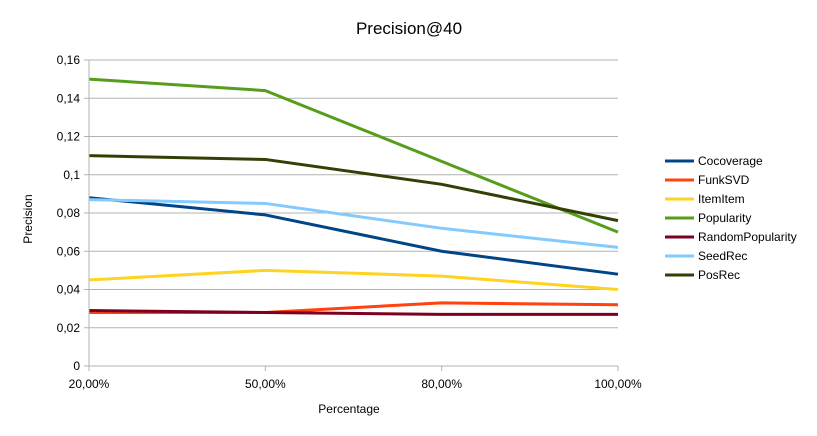 Image resolution: width=817 pixels, height=436 pixels. I want to click on y-tick-label: 0,14, so click(69, 98).